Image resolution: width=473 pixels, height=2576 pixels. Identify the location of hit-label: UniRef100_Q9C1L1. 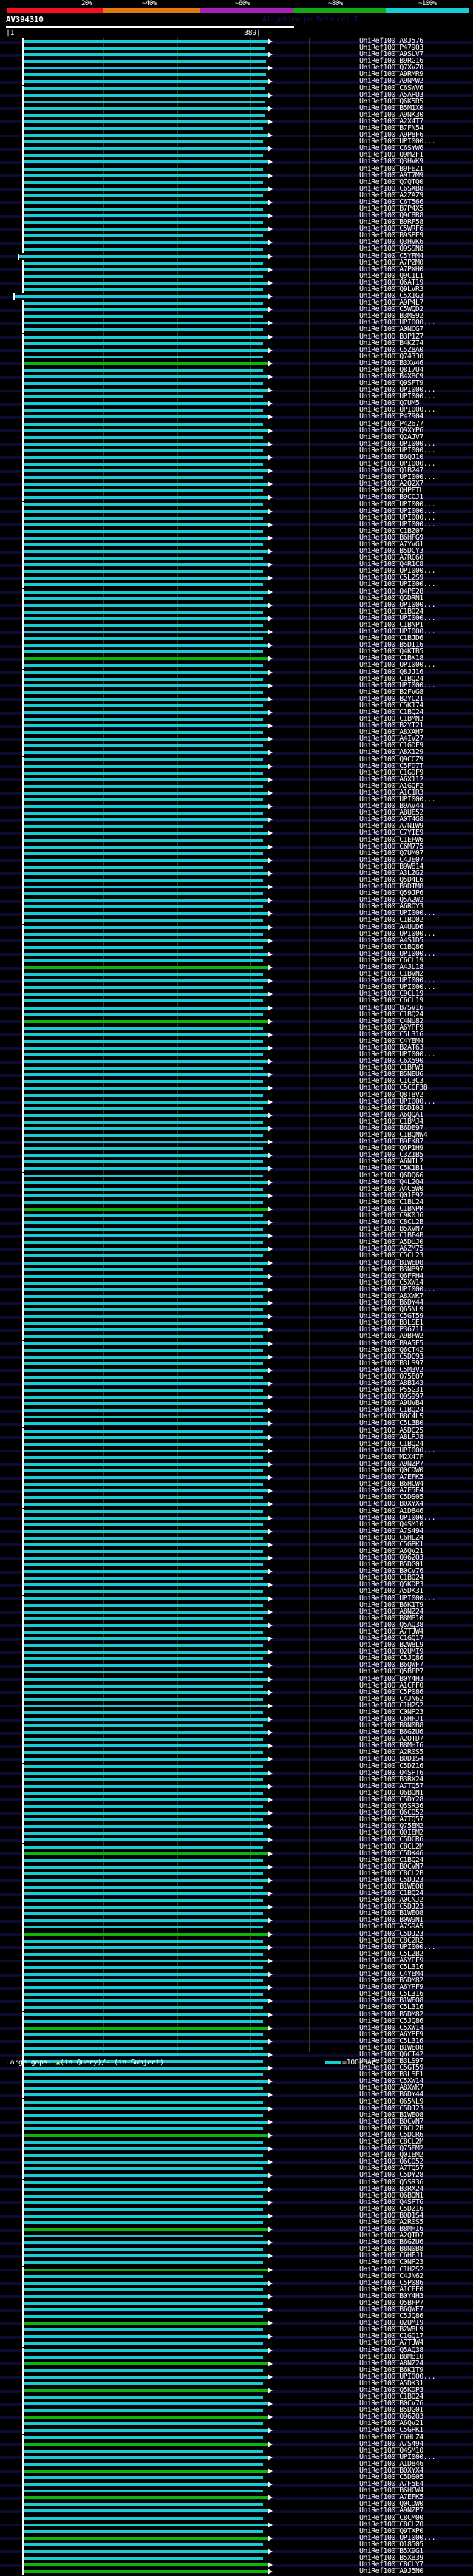
(391, 275).